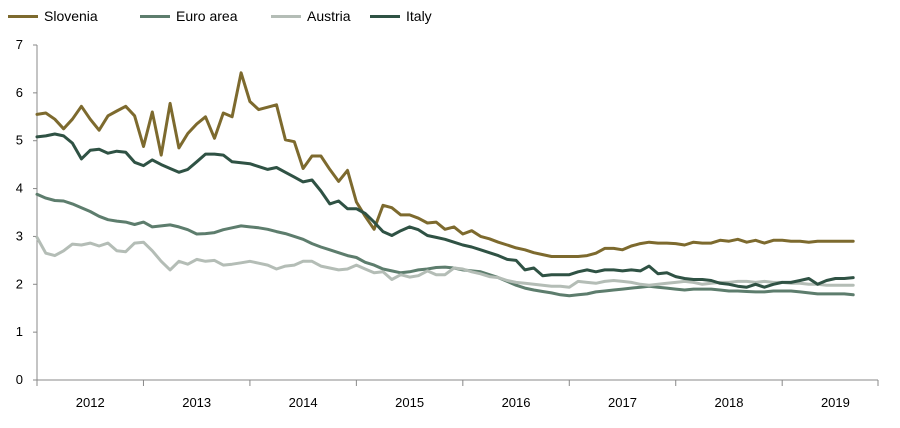 Image resolution: width=900 pixels, height=428 pixels. I want to click on legend-label-italy: Italy, so click(419, 16).